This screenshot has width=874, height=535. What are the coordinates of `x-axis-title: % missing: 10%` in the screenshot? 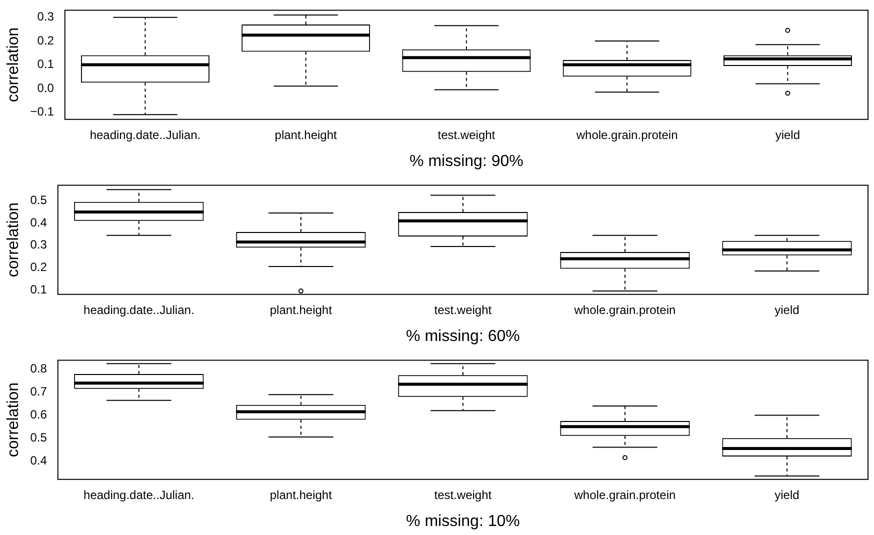 It's located at (463, 521).